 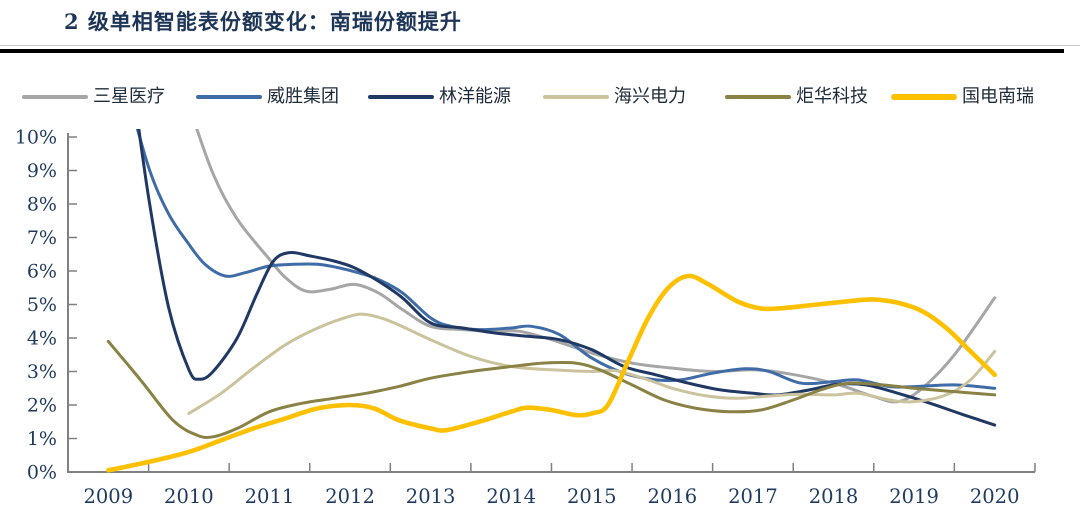 I want to click on legend-label: 海兴电力, so click(x=650, y=96).